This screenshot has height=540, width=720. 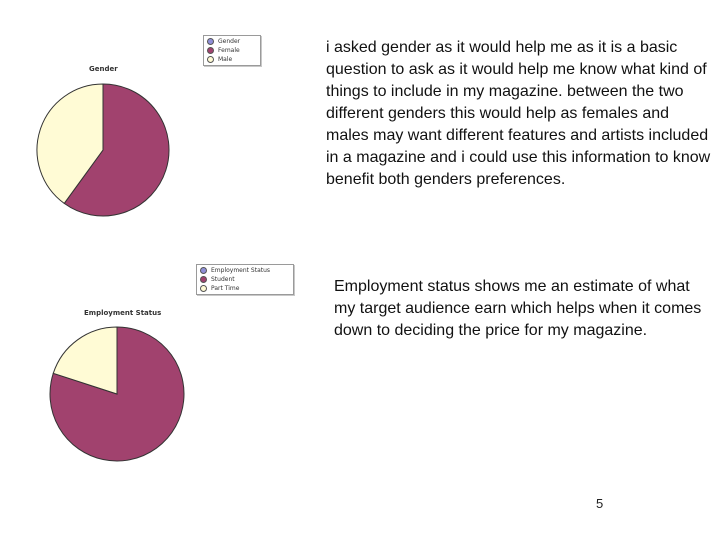 What do you see at coordinates (600, 503) in the screenshot?
I see `page-number: 5` at bounding box center [600, 503].